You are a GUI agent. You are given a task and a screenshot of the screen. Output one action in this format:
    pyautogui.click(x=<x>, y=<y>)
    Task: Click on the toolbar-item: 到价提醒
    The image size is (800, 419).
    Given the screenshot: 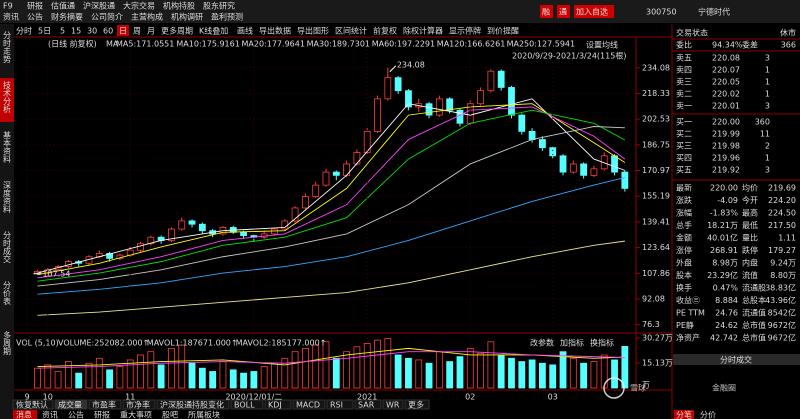 What is the action you would take?
    pyautogui.click(x=503, y=31)
    